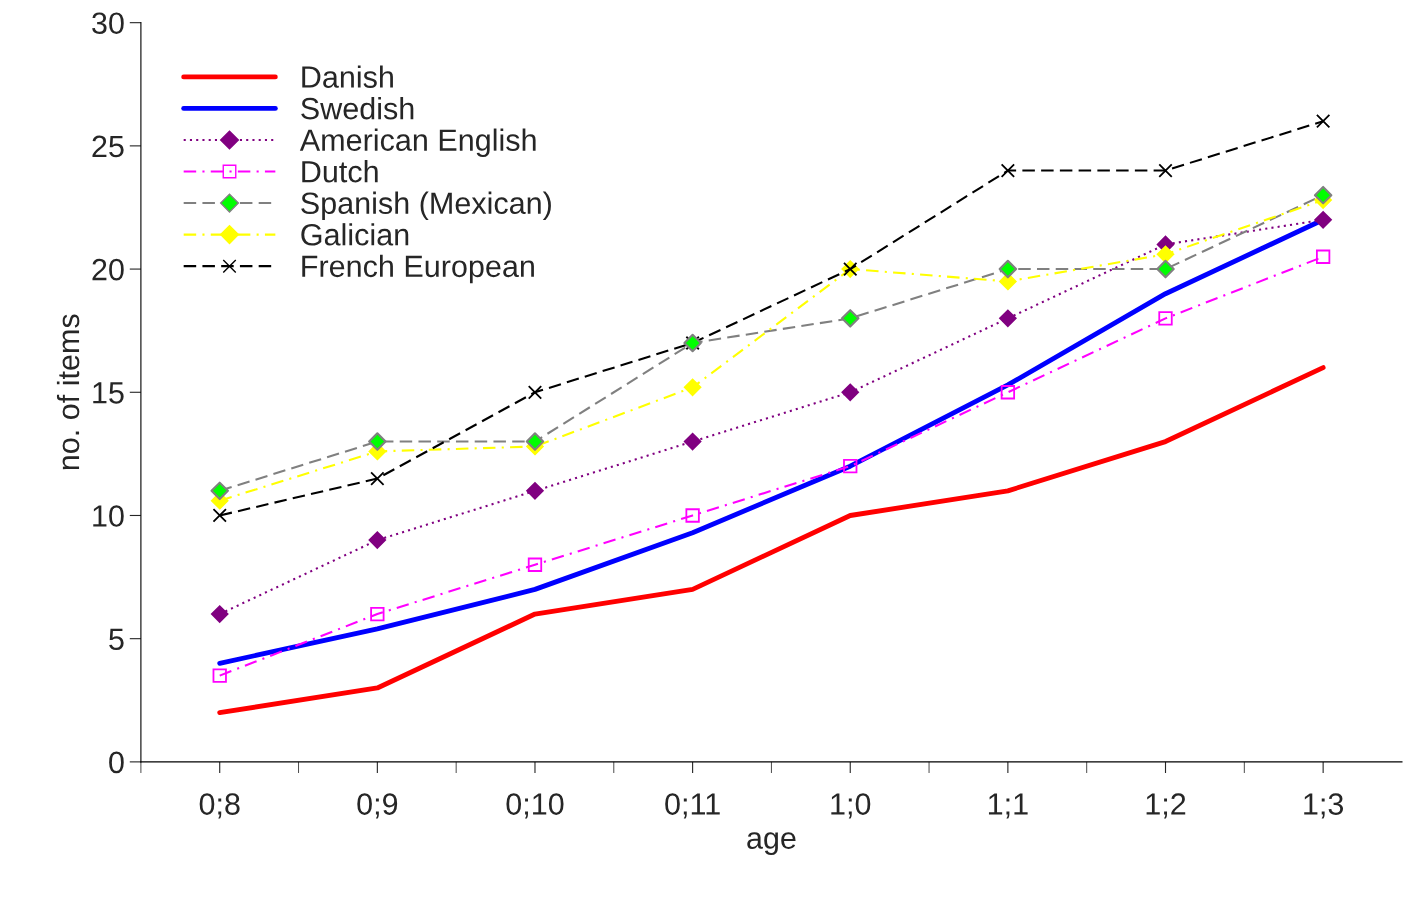 This screenshot has height=907, width=1409. What do you see at coordinates (347, 76) in the screenshot?
I see `legend-label: Danish` at bounding box center [347, 76].